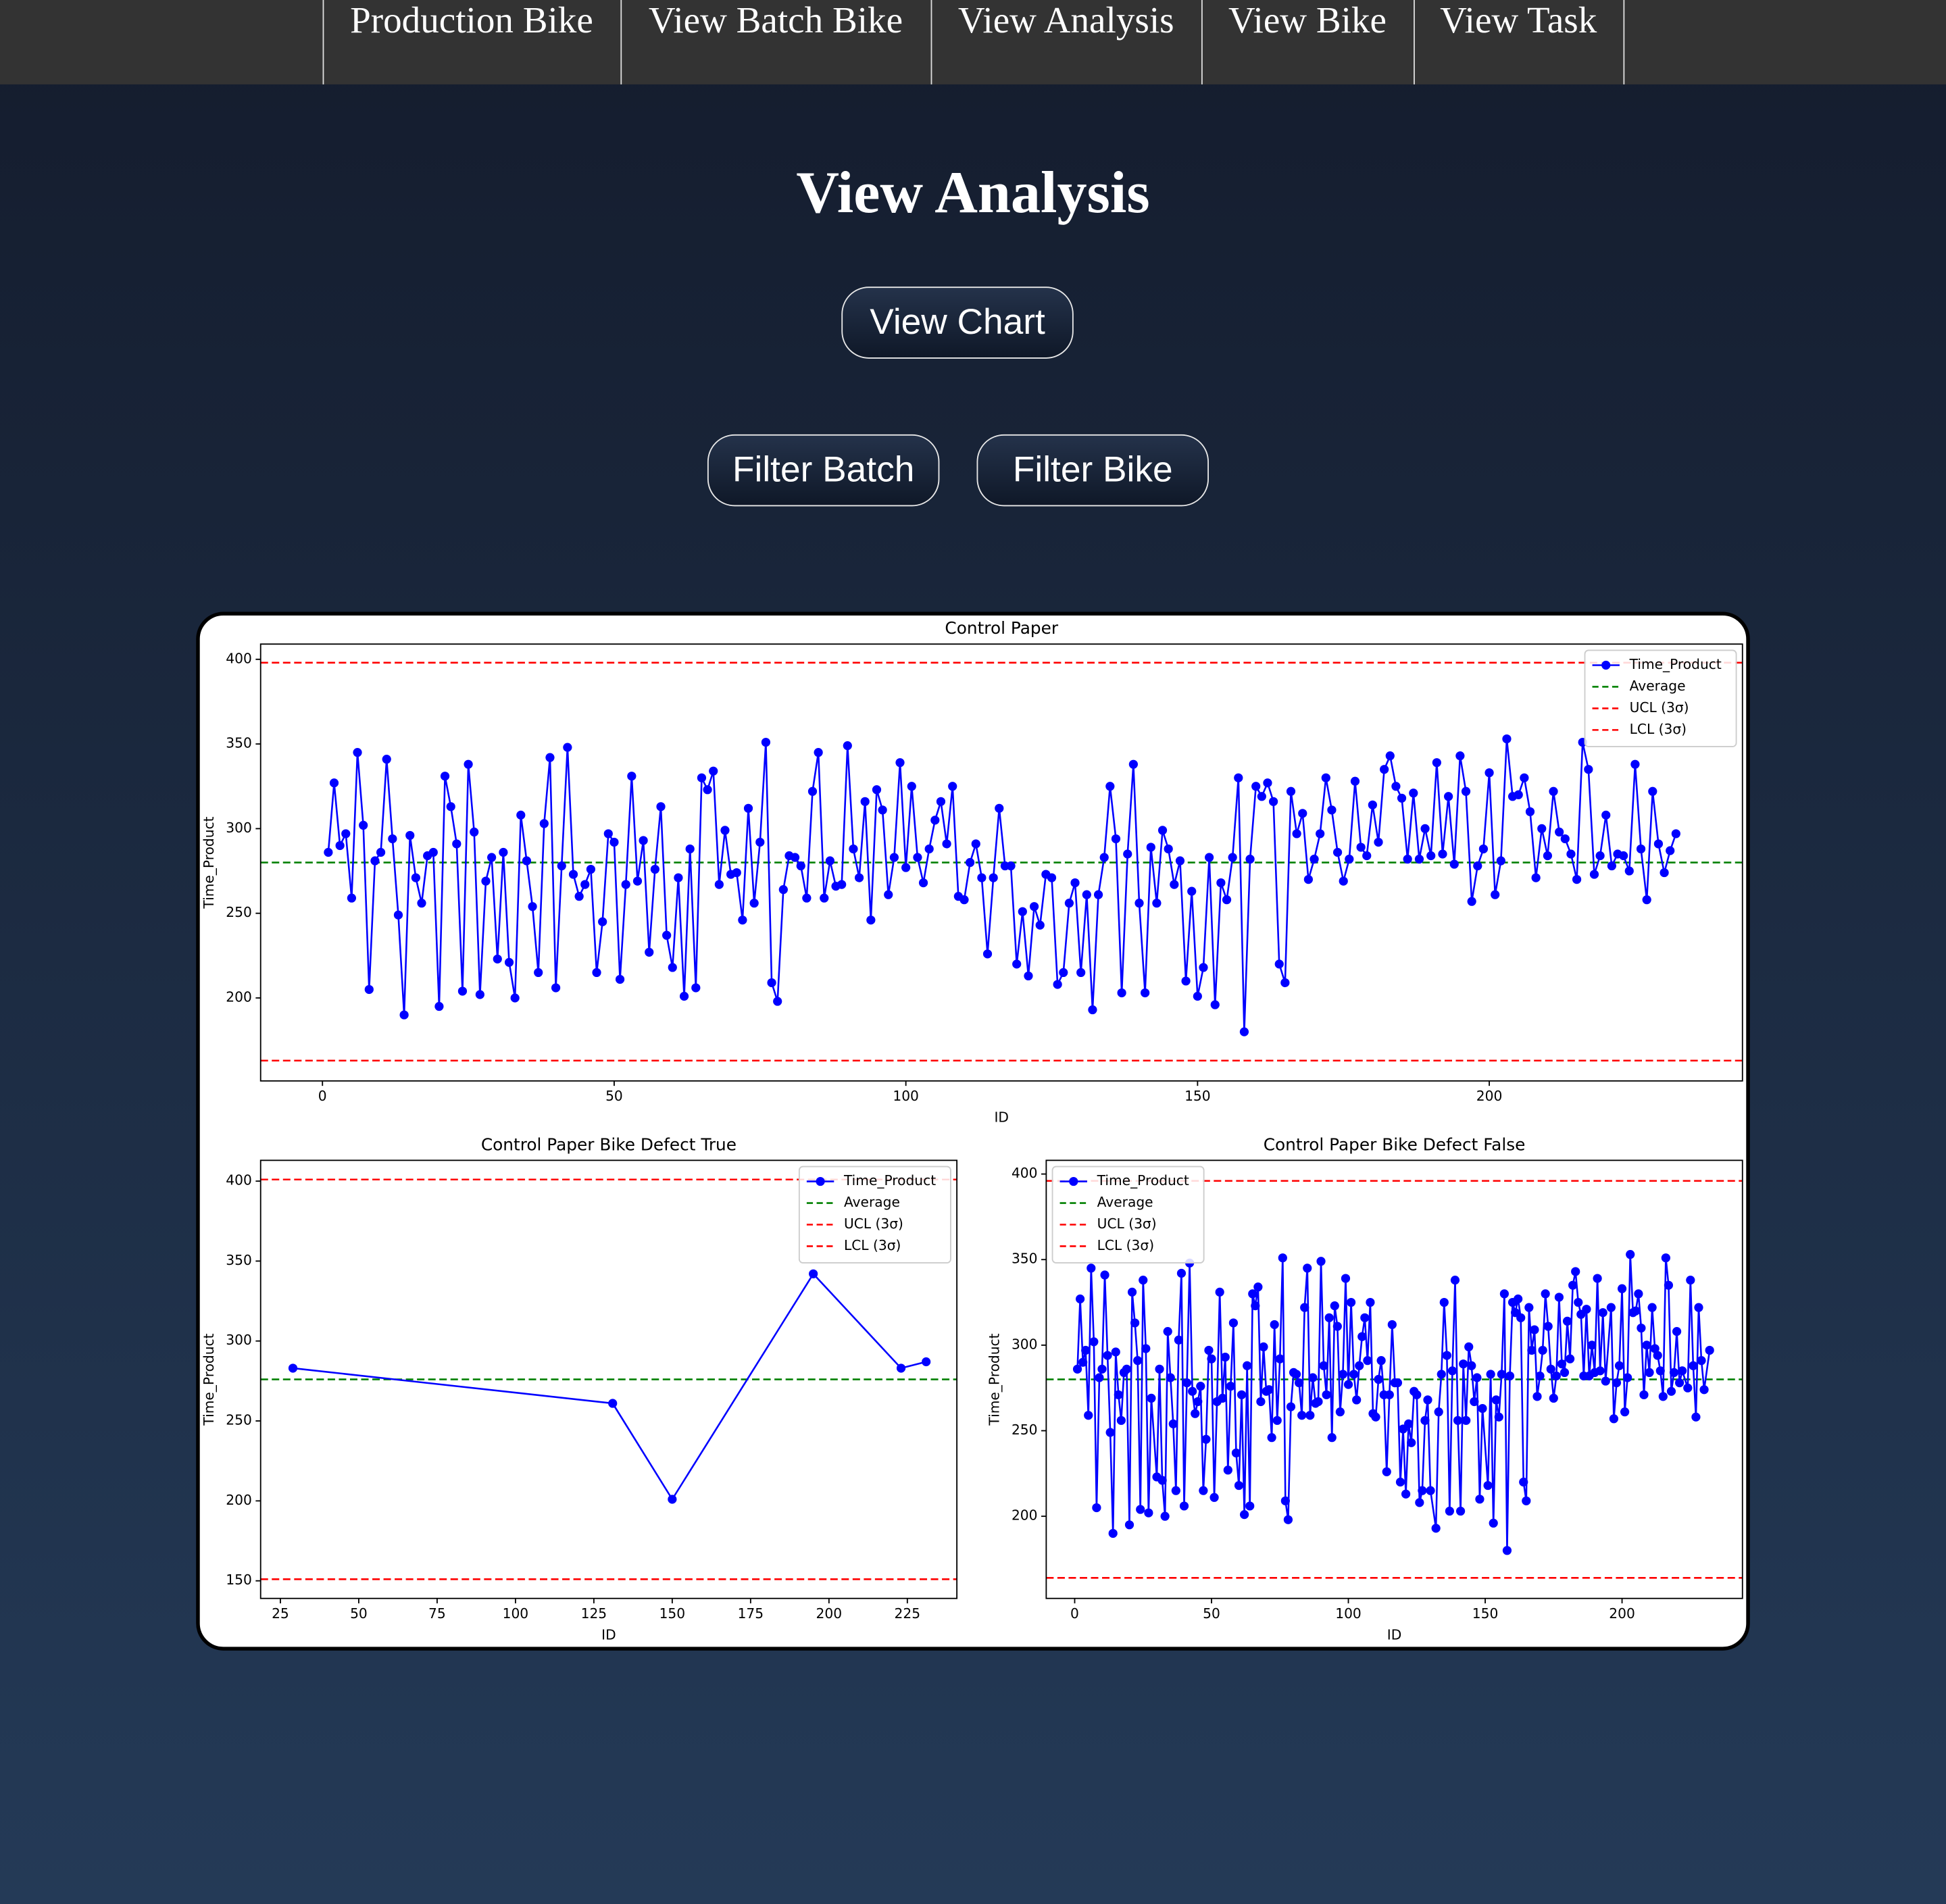  I want to click on nav-link: View Task, so click(1519, 42).